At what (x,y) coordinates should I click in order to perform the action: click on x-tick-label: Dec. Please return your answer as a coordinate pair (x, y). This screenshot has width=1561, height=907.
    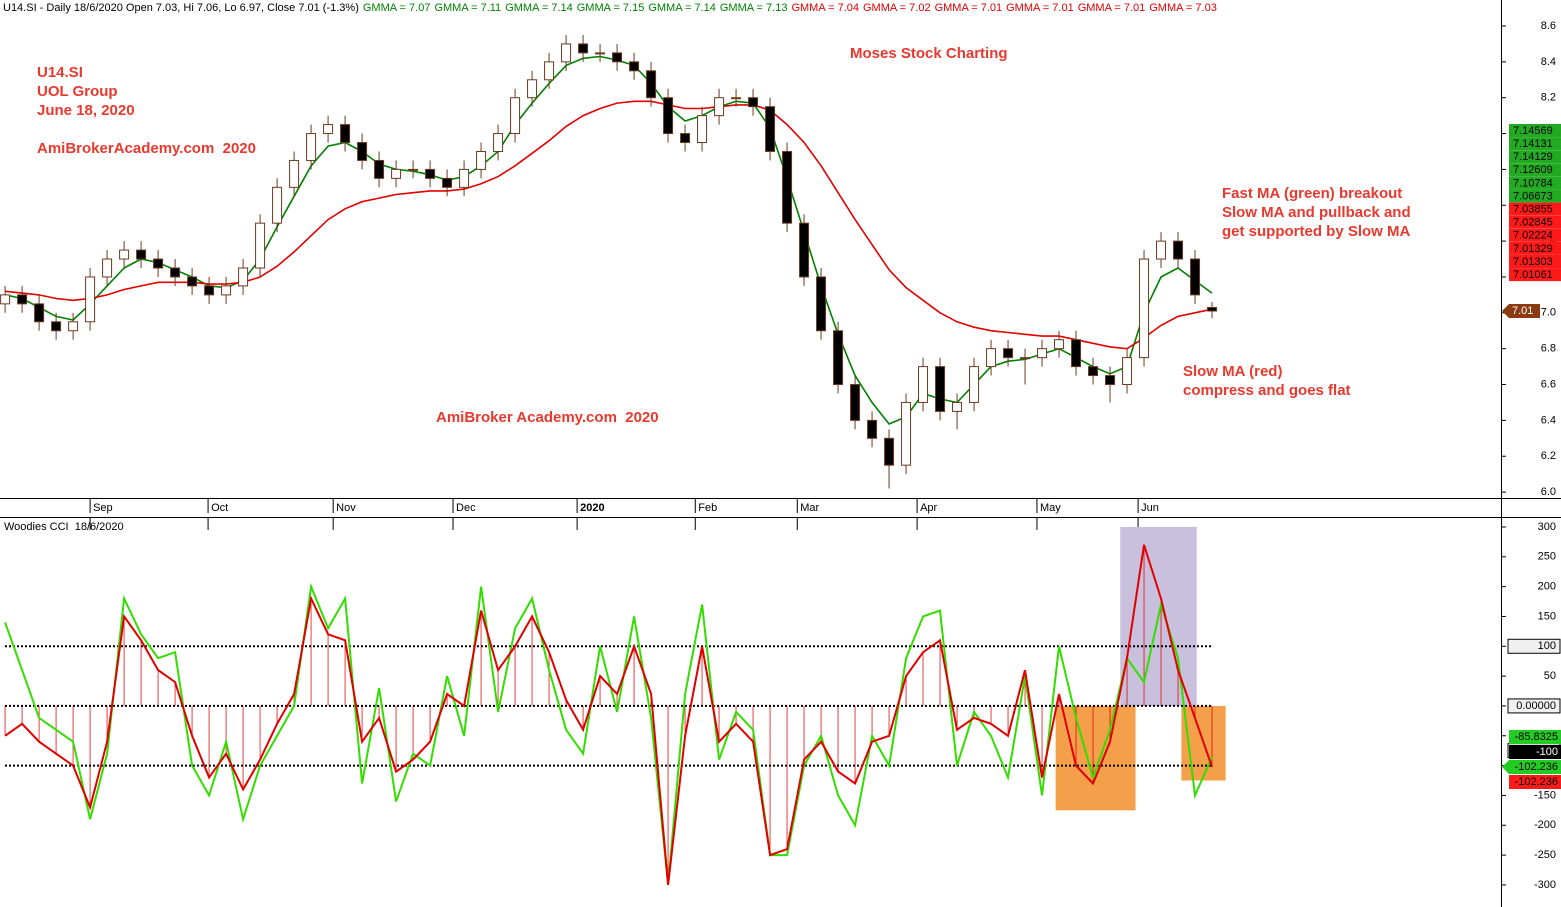
    Looking at the image, I should click on (466, 508).